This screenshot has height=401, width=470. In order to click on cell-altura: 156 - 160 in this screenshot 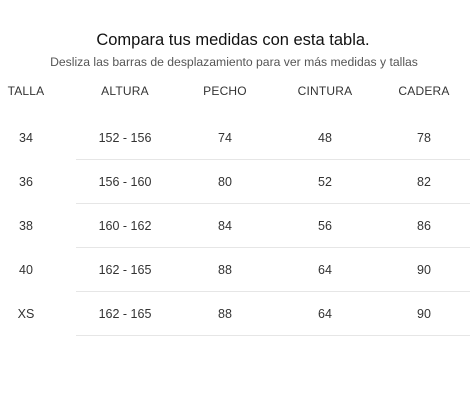, I will do `click(125, 182)`.